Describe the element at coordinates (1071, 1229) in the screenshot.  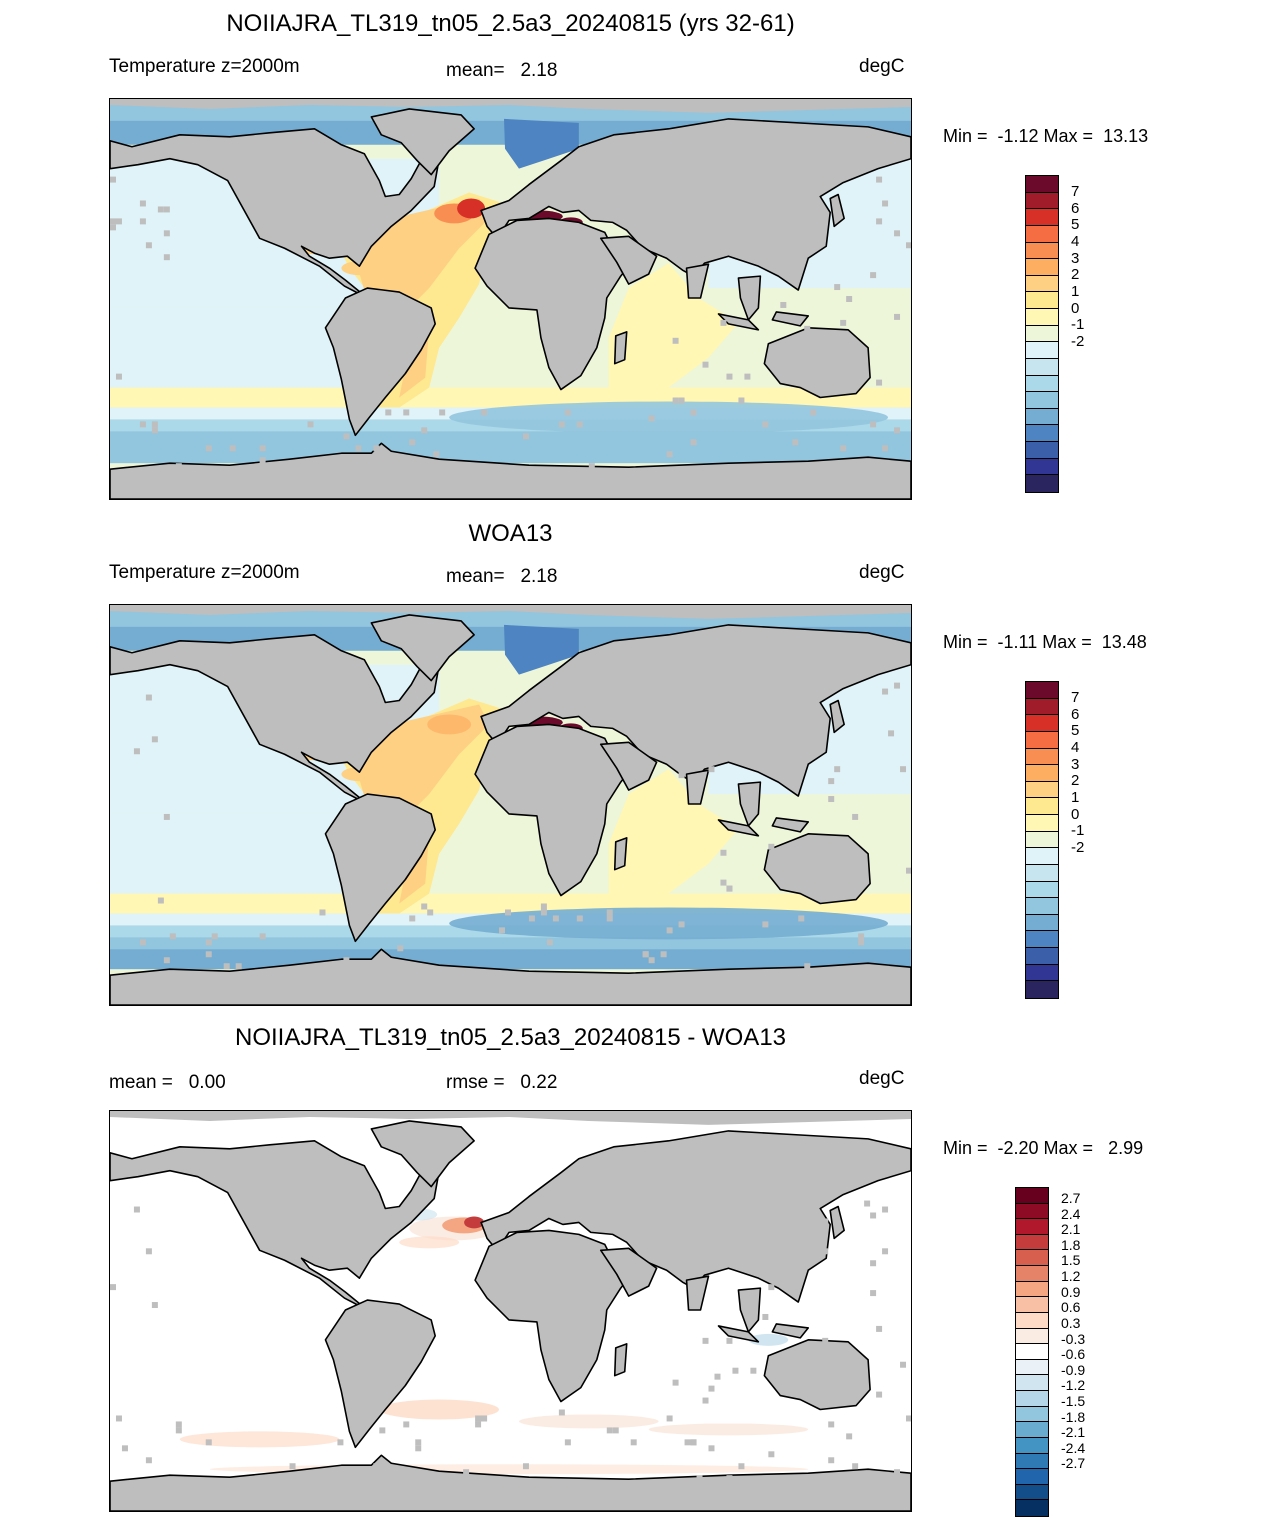
I see `colorbar-tick-label: 2.1` at that location.